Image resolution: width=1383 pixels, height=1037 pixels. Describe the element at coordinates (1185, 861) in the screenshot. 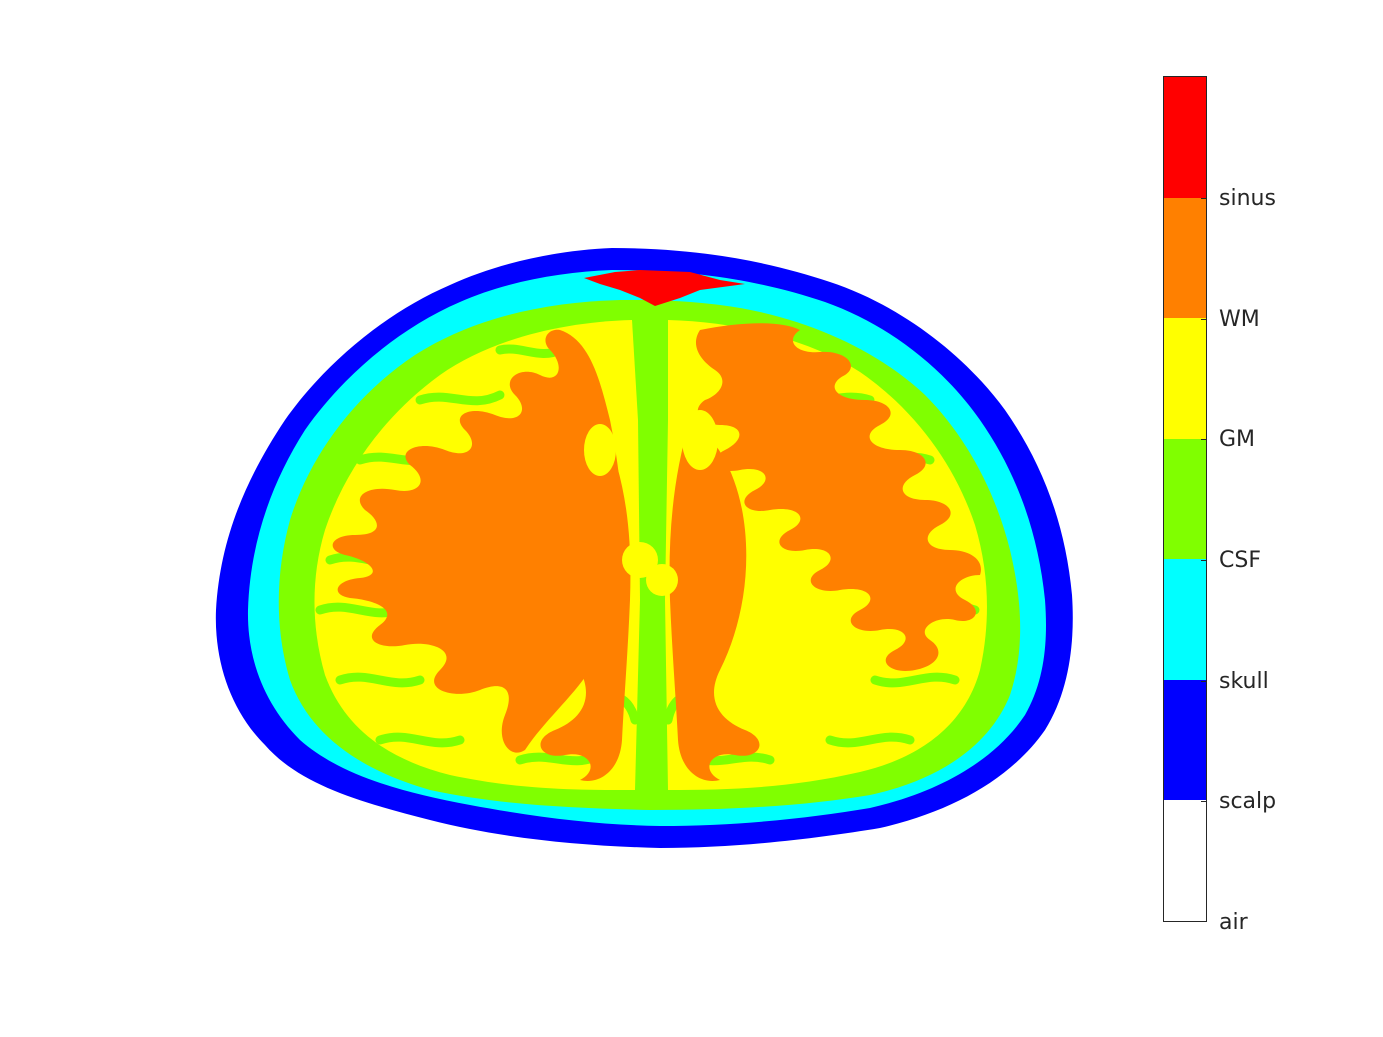

I see `colorbar-segment-air` at that location.